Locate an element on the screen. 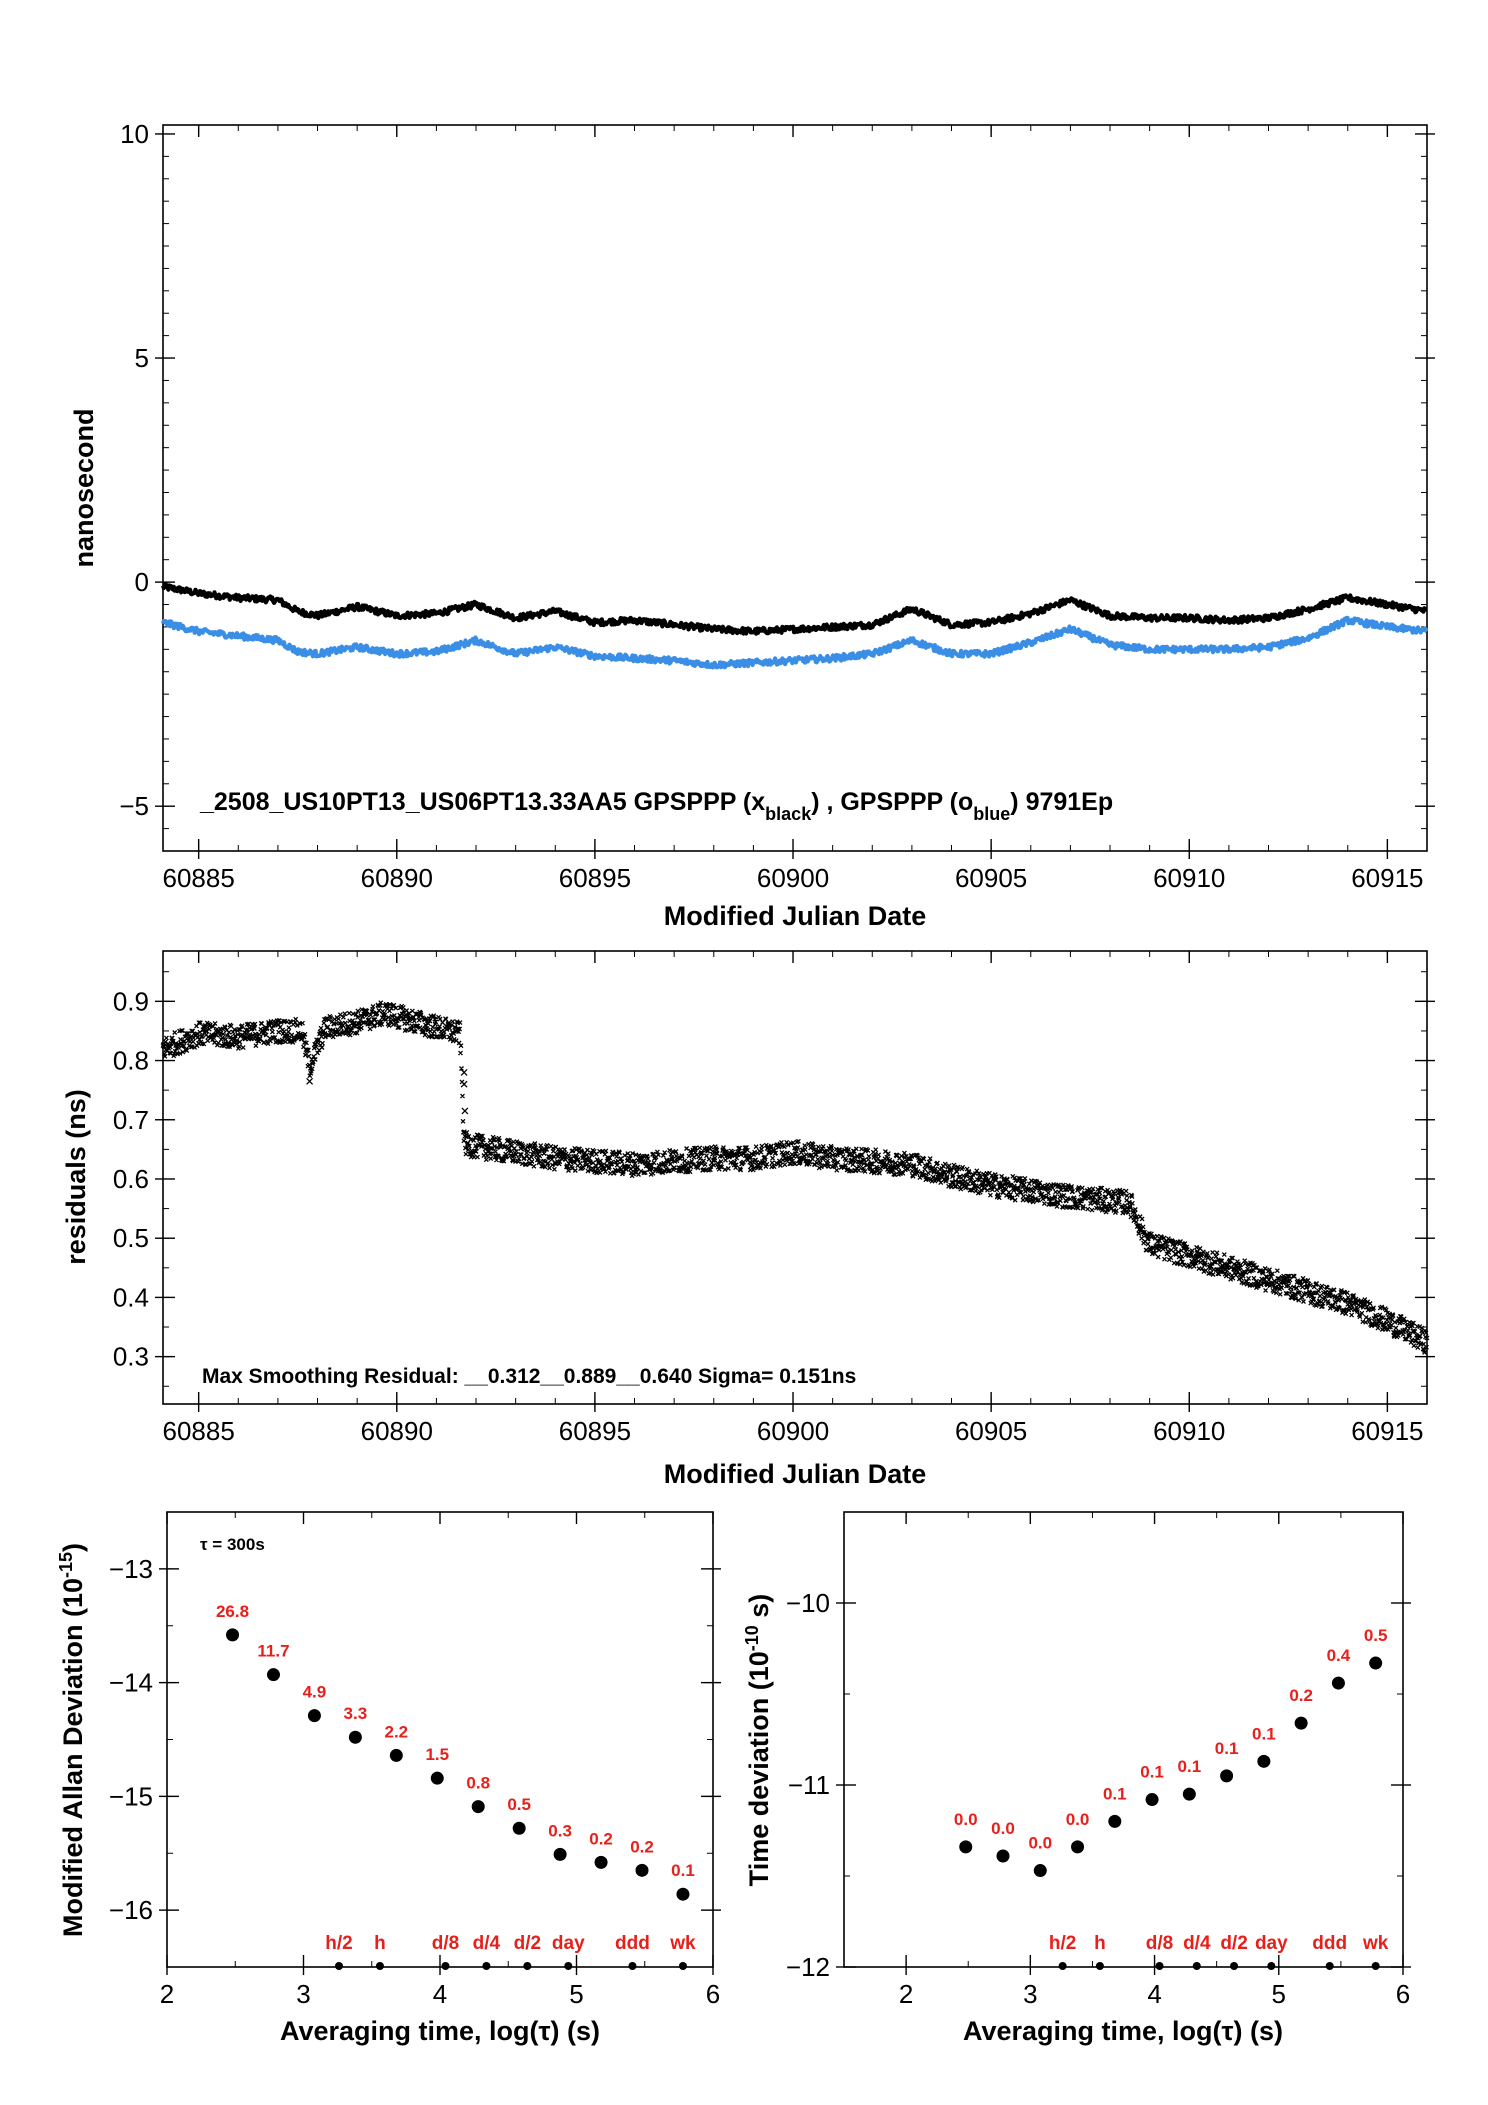 Image resolution: width=1488 pixels, height=2105 pixels. phase-x-tick-label: 60885 is located at coordinates (199, 878).